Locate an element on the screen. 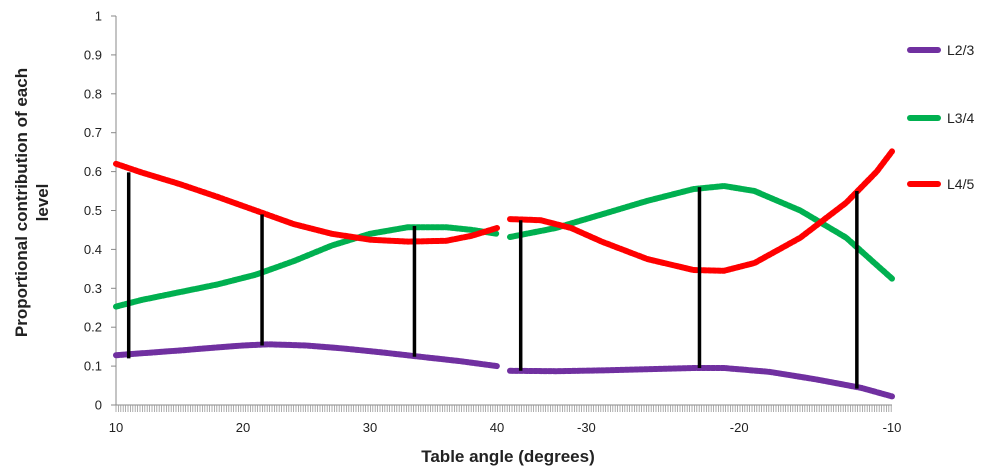  y-tick-label: 0.2 is located at coordinates (93, 327).